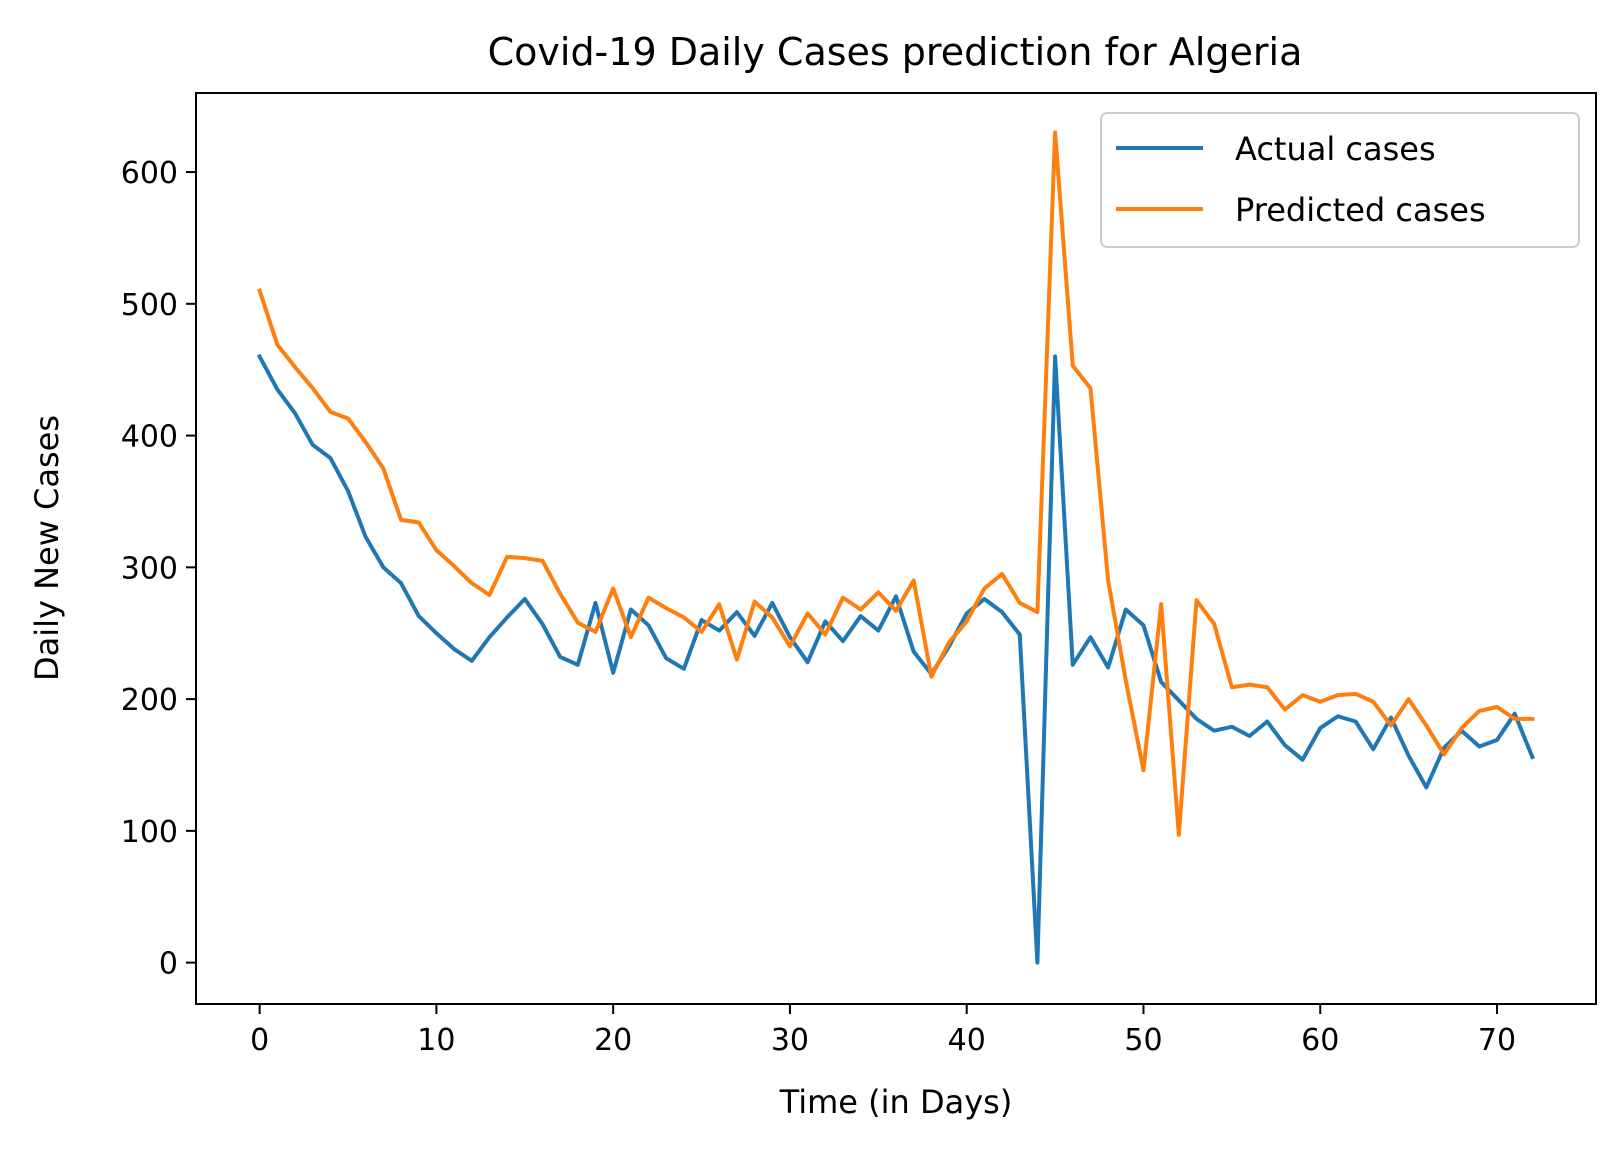 This screenshot has height=1154, width=1620. What do you see at coordinates (149, 305) in the screenshot?
I see `y-tick-label: 500` at bounding box center [149, 305].